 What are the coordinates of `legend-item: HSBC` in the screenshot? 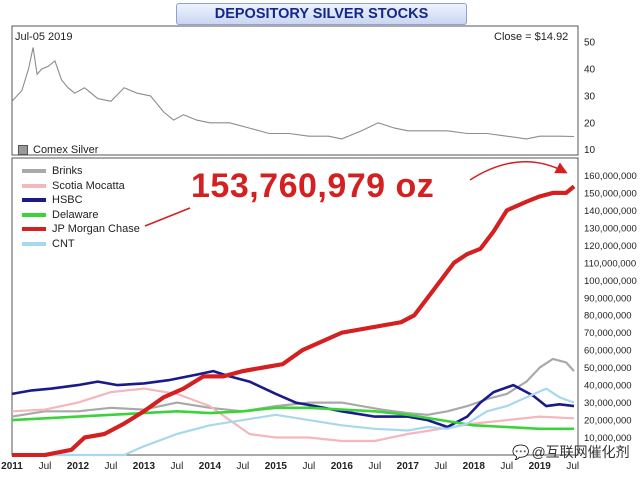 It's located at (81, 200).